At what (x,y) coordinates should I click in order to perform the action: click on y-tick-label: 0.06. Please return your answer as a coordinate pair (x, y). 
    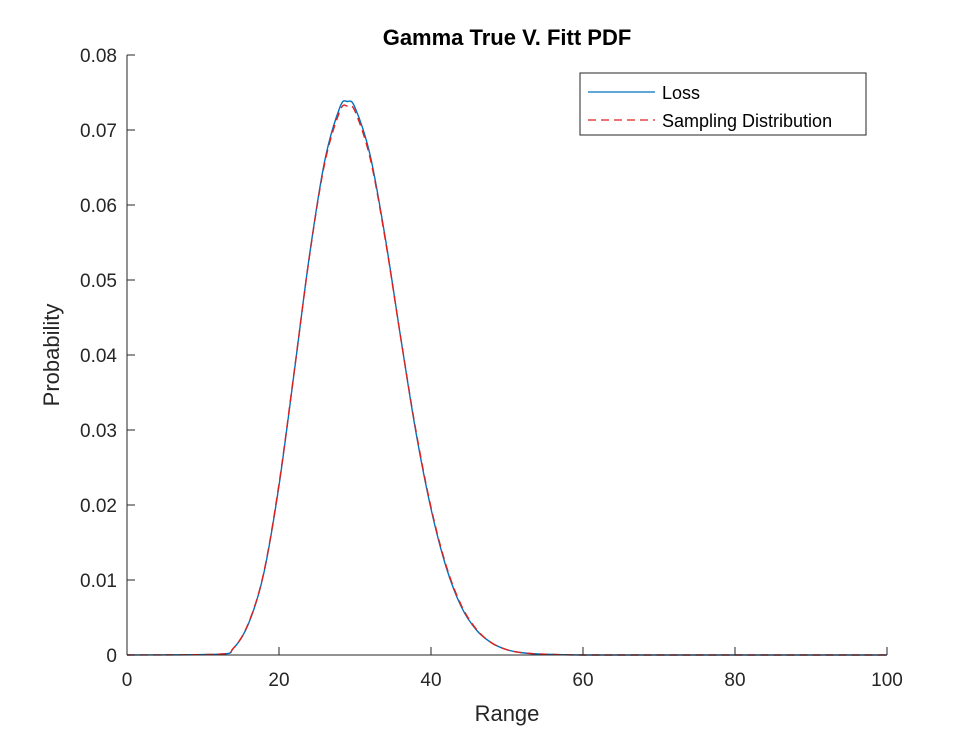
    Looking at the image, I should click on (98, 206).